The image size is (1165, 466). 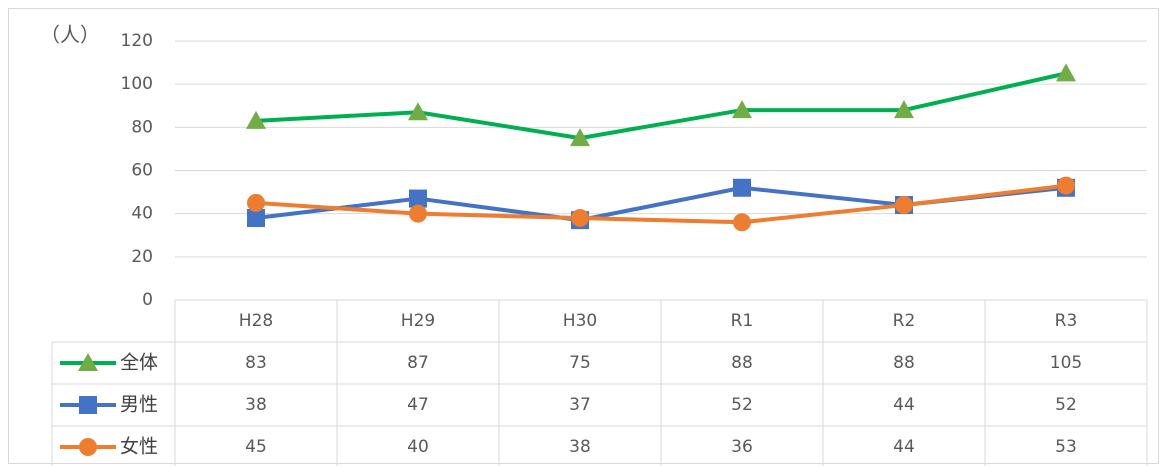 I want to click on y-tick-label: 40, so click(x=142, y=214).